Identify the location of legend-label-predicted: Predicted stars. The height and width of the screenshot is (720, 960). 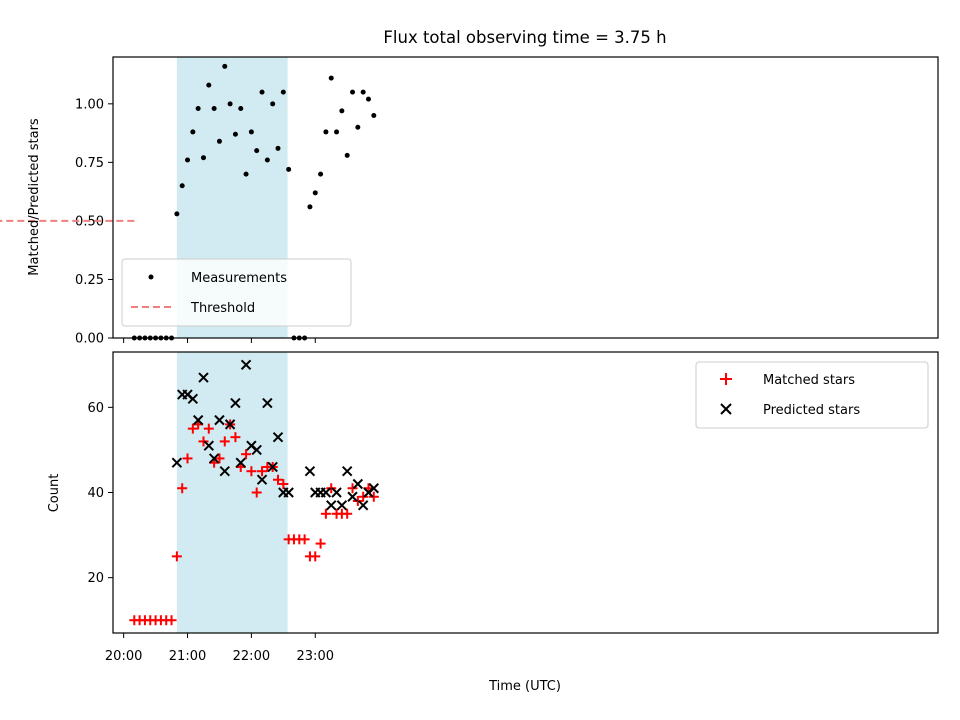
(811, 410).